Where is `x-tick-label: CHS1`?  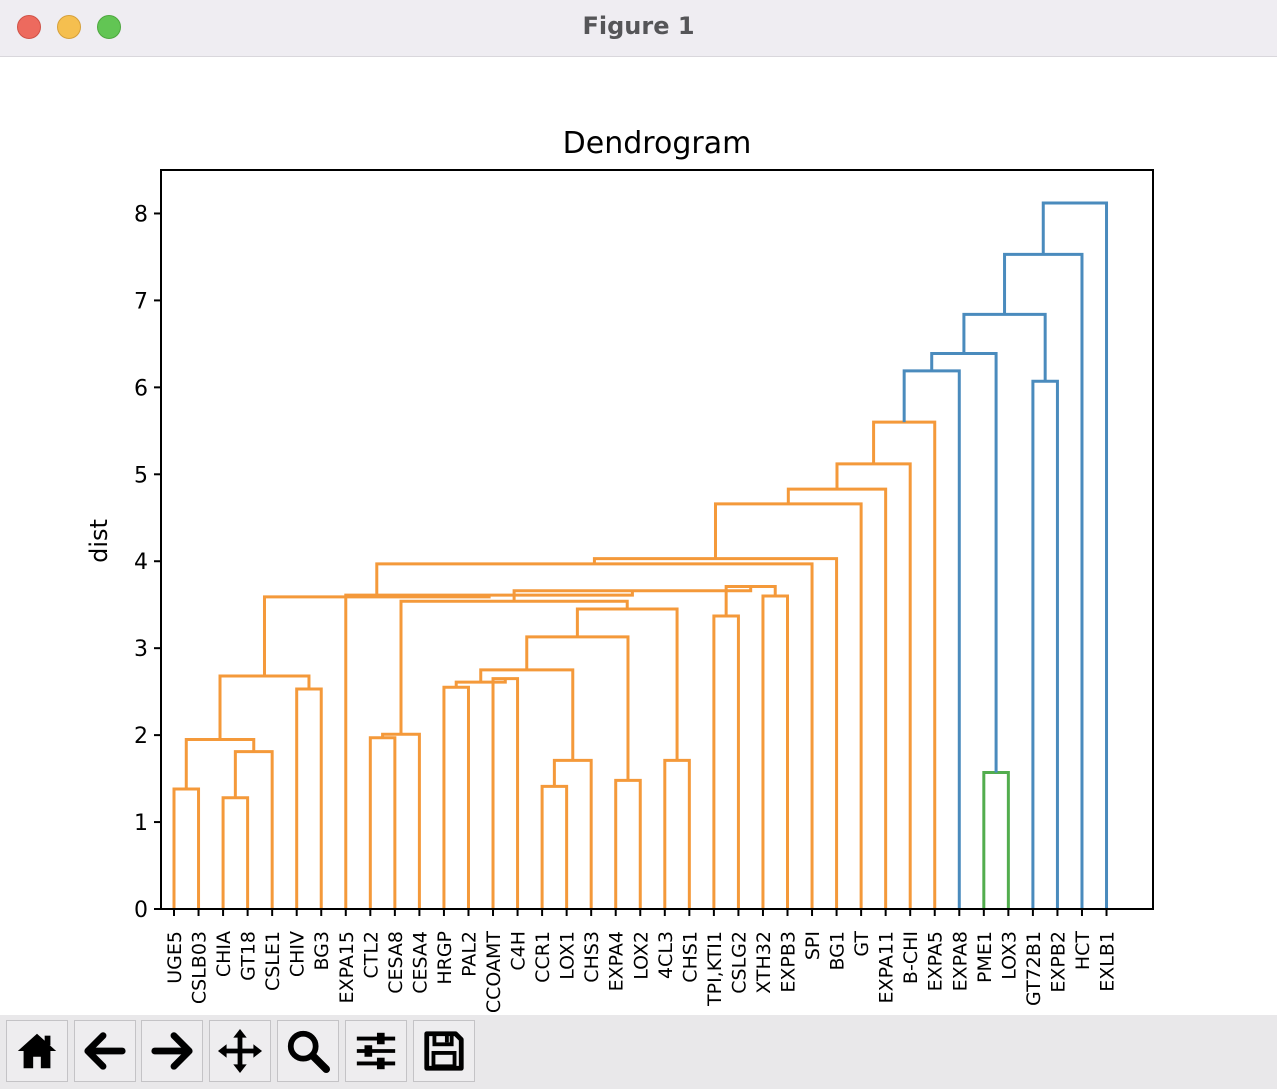 x-tick-label: CHS1 is located at coordinates (690, 957).